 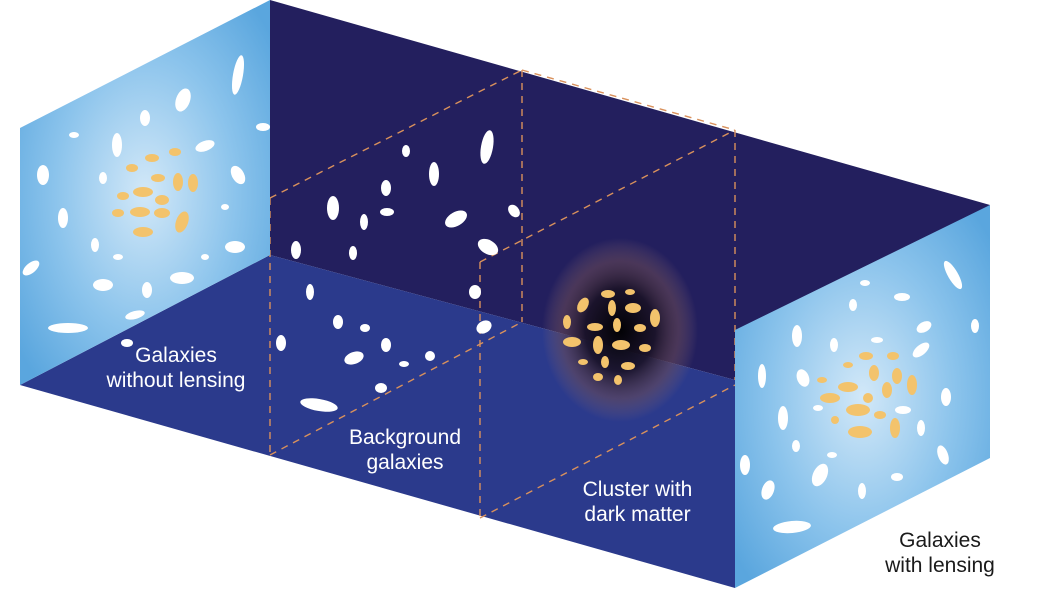 I want to click on label-with-lensing: Galaxies with lensing, so click(x=940, y=553).